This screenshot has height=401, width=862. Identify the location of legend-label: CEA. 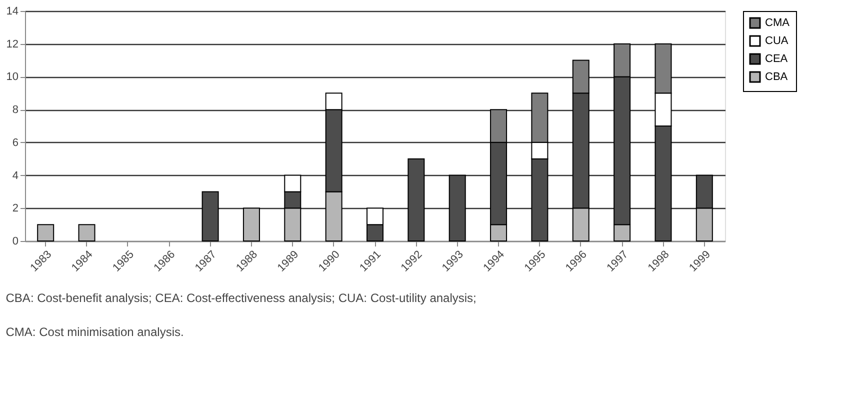
(776, 59).